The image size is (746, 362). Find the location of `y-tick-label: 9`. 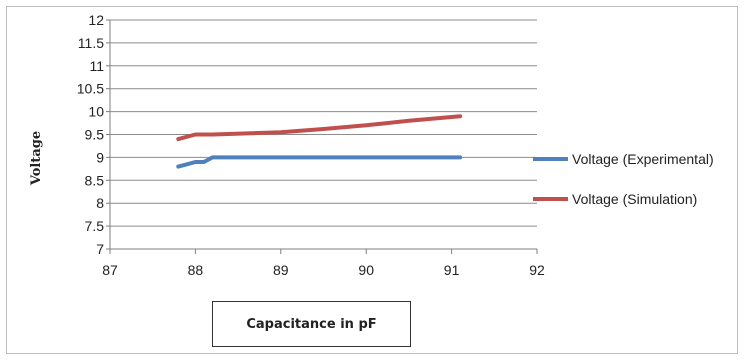

y-tick-label: 9 is located at coordinates (100, 157).